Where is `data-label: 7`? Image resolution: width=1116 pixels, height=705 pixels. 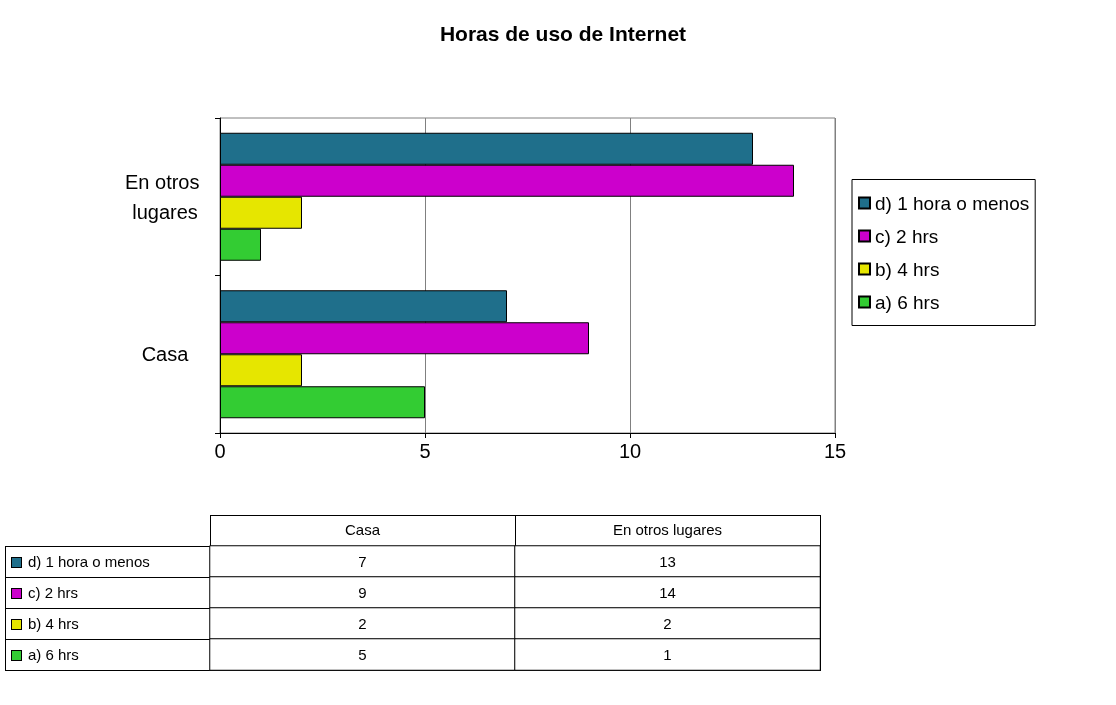
data-label: 7 is located at coordinates (362, 561).